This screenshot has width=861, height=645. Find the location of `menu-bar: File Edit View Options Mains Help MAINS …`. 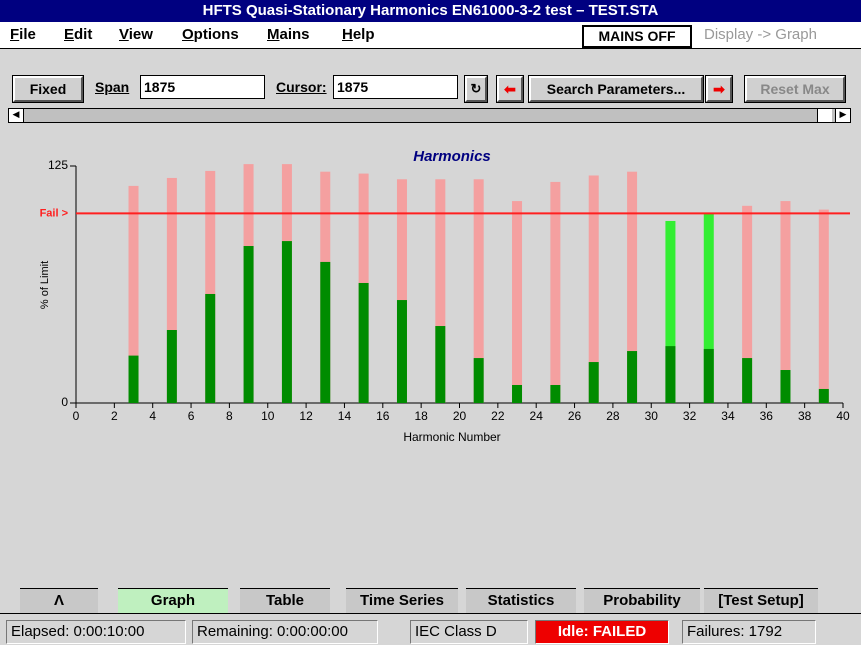

menu-bar: File Edit View Options Mains Help MAINS … is located at coordinates (430, 35).